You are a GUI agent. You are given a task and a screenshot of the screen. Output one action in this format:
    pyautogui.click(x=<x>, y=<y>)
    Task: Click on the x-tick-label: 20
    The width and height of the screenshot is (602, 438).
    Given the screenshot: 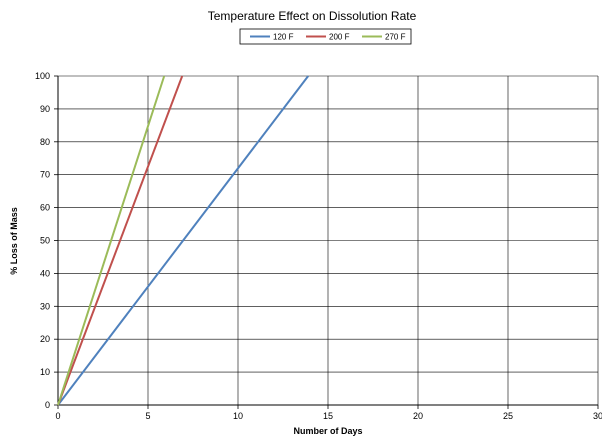 What is the action you would take?
    pyautogui.click(x=418, y=416)
    